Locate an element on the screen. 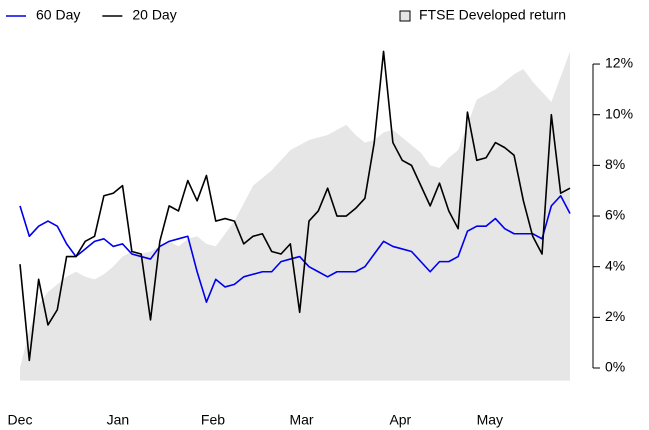 This screenshot has width=649, height=430. x-tick-label: Mar is located at coordinates (301, 420).